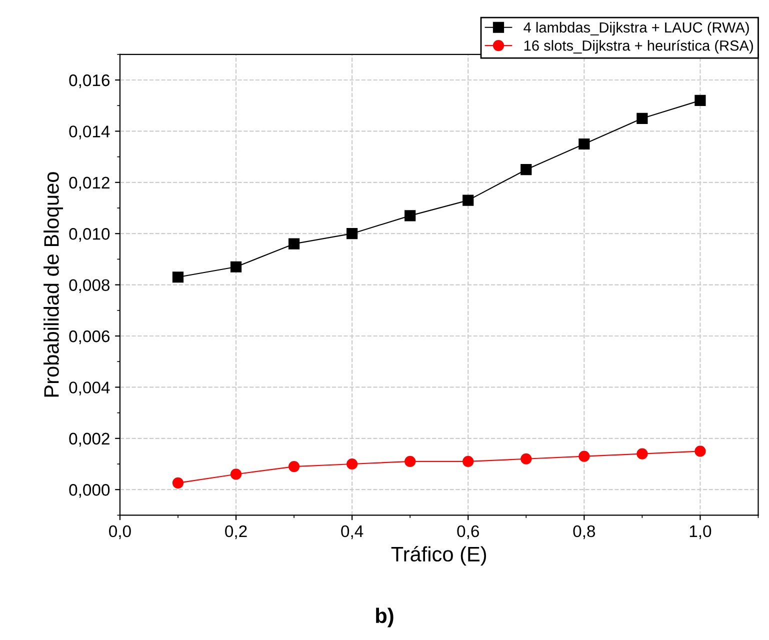 The image size is (769, 640). What do you see at coordinates (468, 532) in the screenshot?
I see `x-tick-label: 0,6` at bounding box center [468, 532].